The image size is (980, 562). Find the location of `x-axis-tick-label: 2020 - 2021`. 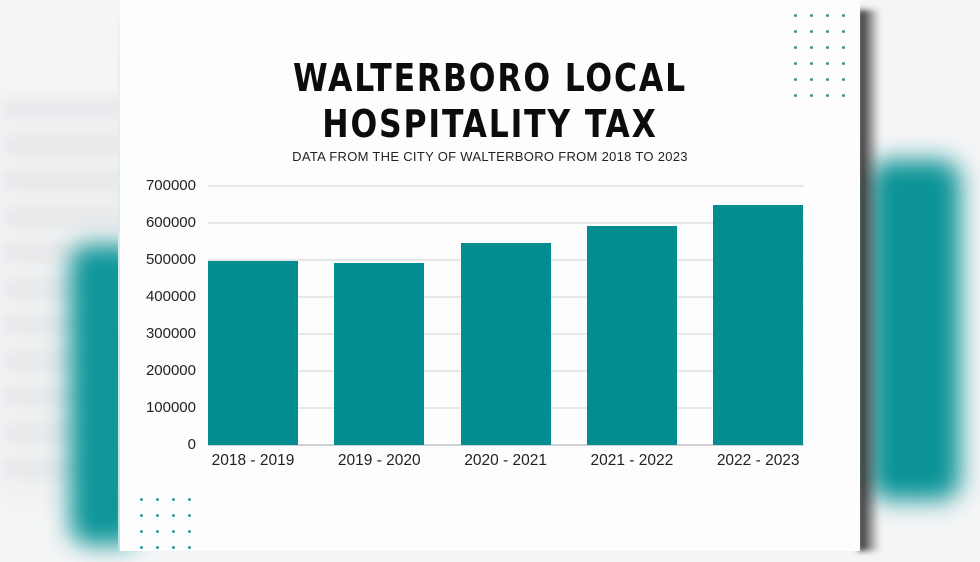

x-axis-tick-label: 2020 - 2021 is located at coordinates (505, 460).